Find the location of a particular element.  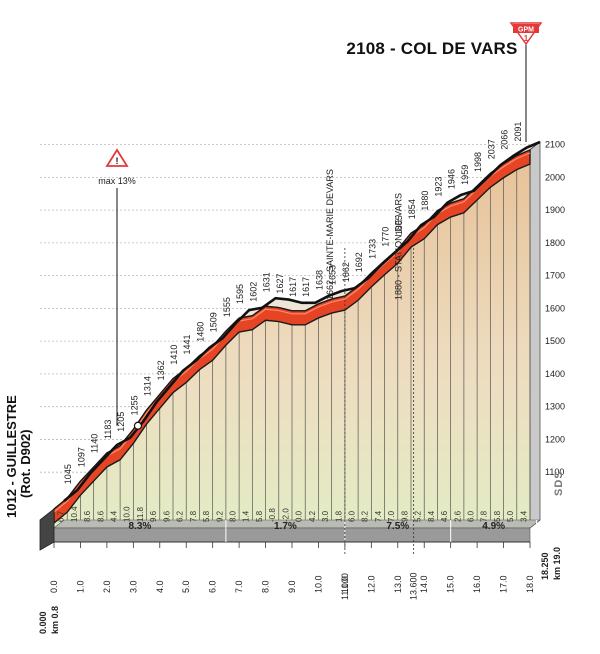

altitude-tick-label: 1500 is located at coordinates (555, 341).